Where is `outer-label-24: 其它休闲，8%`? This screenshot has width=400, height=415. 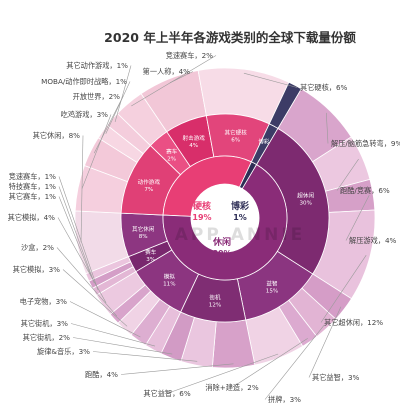
outer-label-24: 其它休闲，8% is located at coordinates (57, 135).